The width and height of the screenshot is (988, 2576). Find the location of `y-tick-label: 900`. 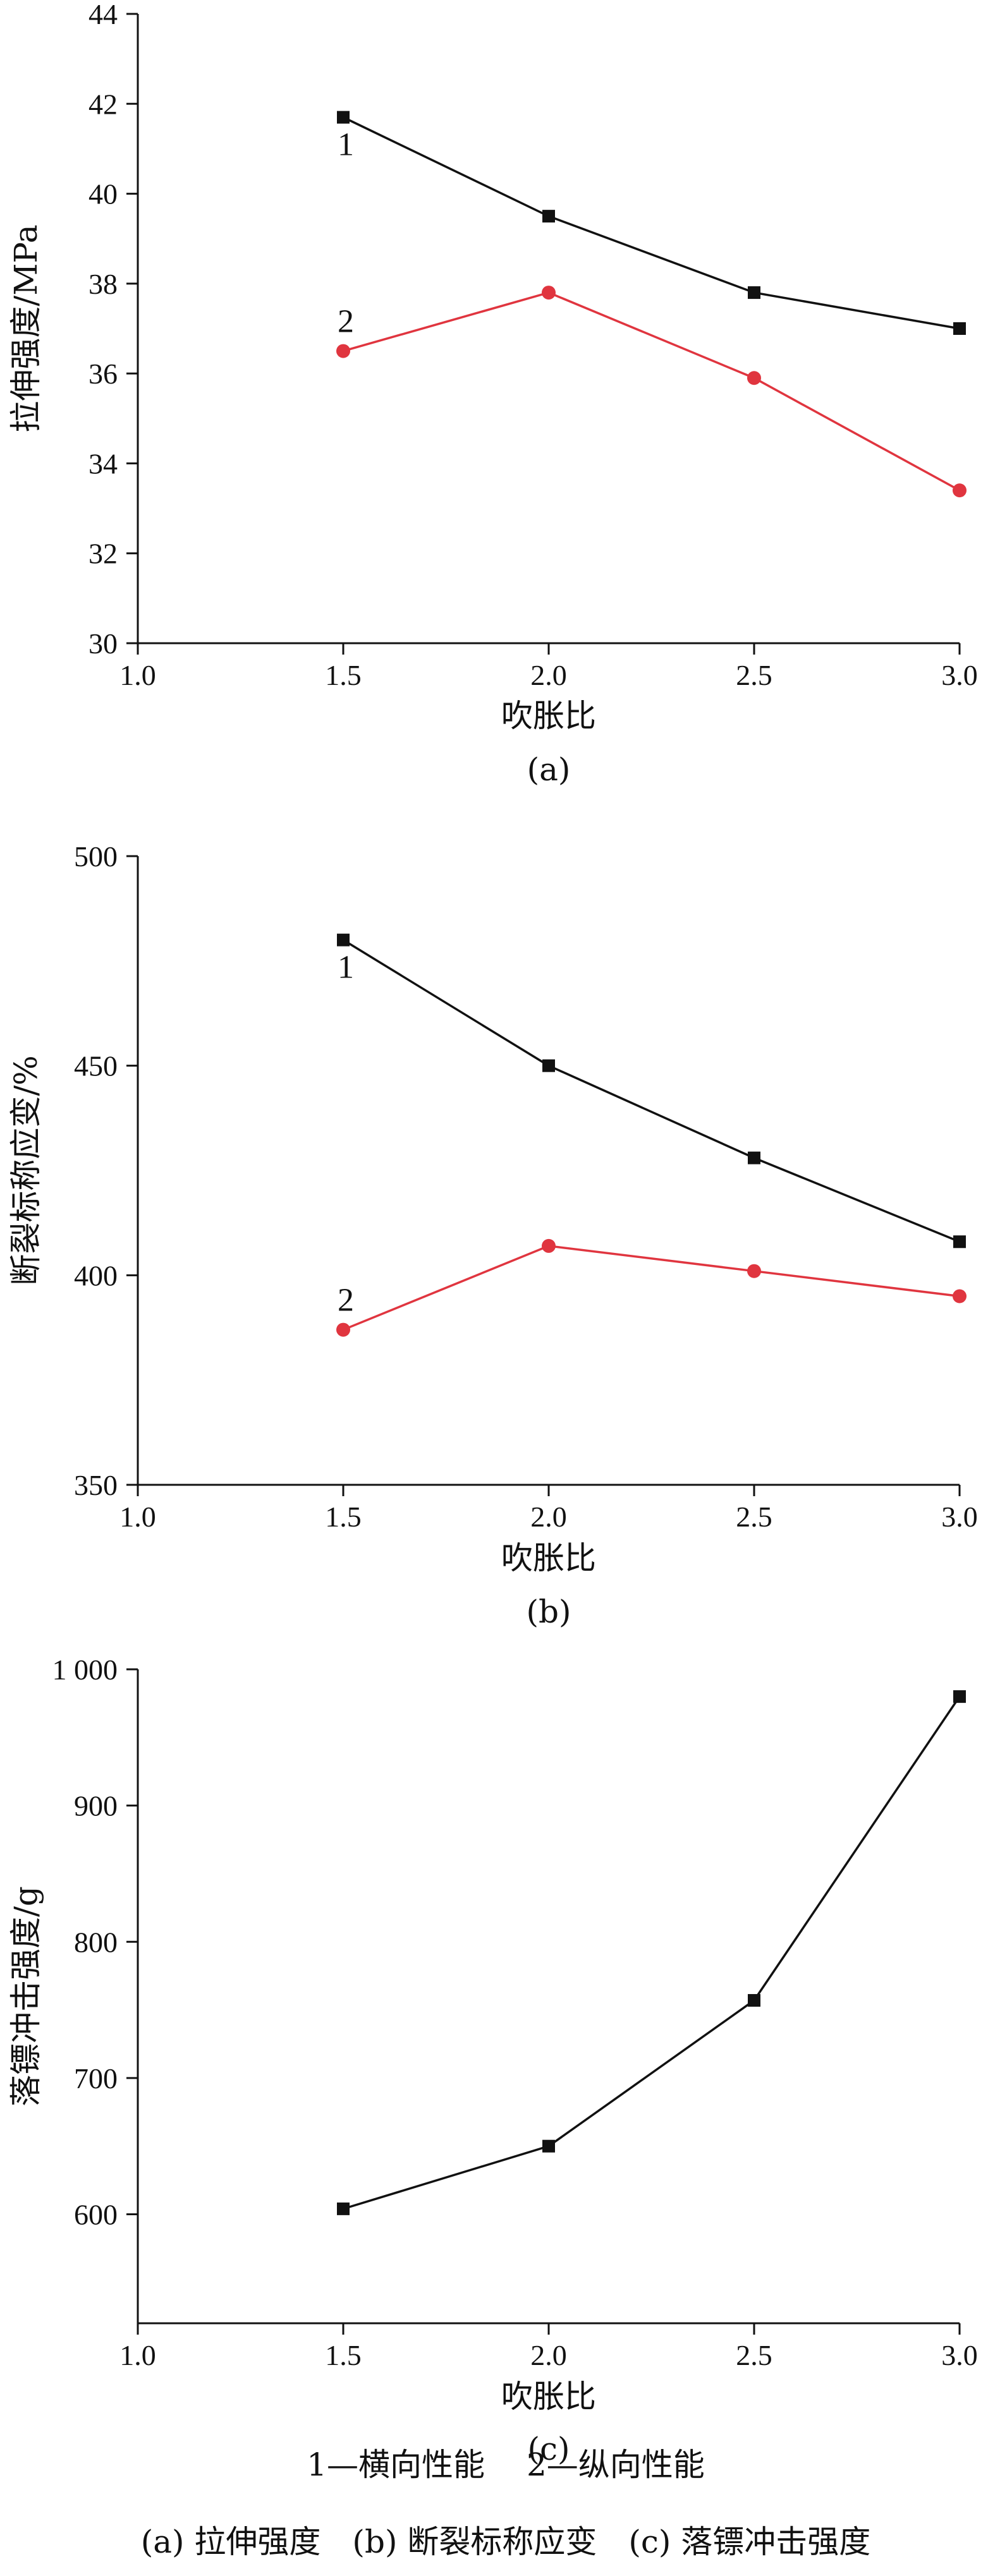

y-tick-label: 900 is located at coordinates (96, 1806).